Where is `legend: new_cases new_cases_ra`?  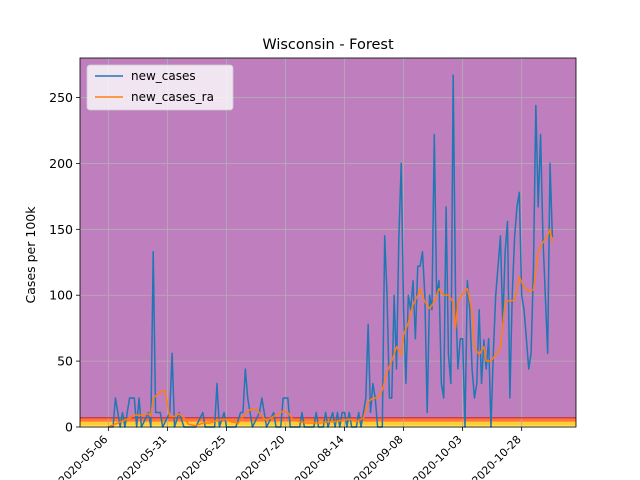 legend: new_cases new_cases_ra is located at coordinates (160, 87).